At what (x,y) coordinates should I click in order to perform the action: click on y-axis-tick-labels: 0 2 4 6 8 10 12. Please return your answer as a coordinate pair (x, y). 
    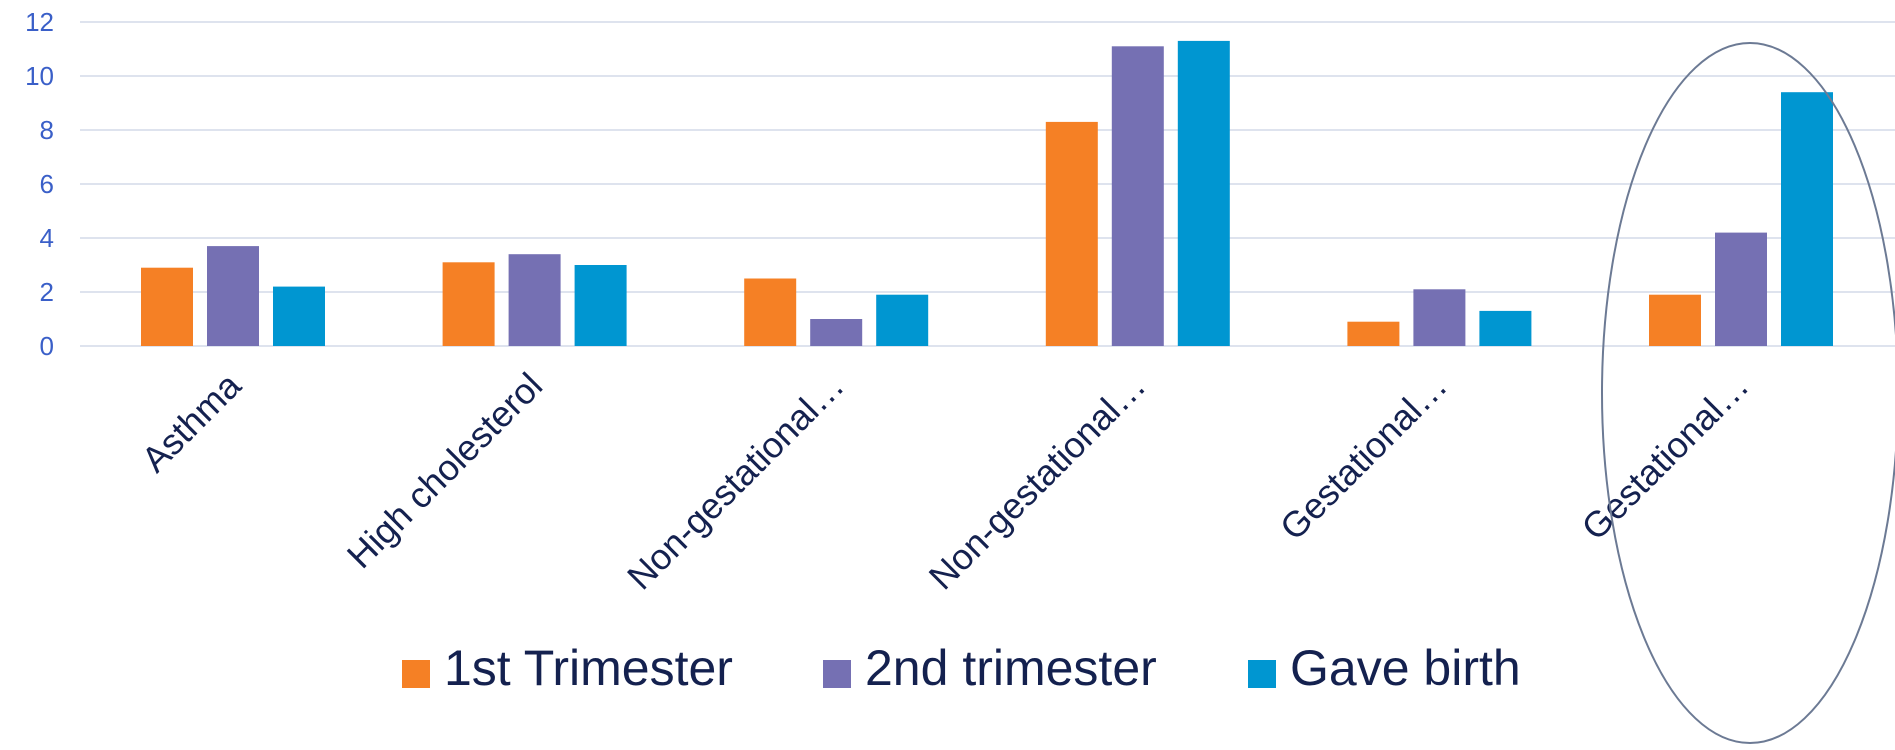
    Looking at the image, I should click on (39, 184).